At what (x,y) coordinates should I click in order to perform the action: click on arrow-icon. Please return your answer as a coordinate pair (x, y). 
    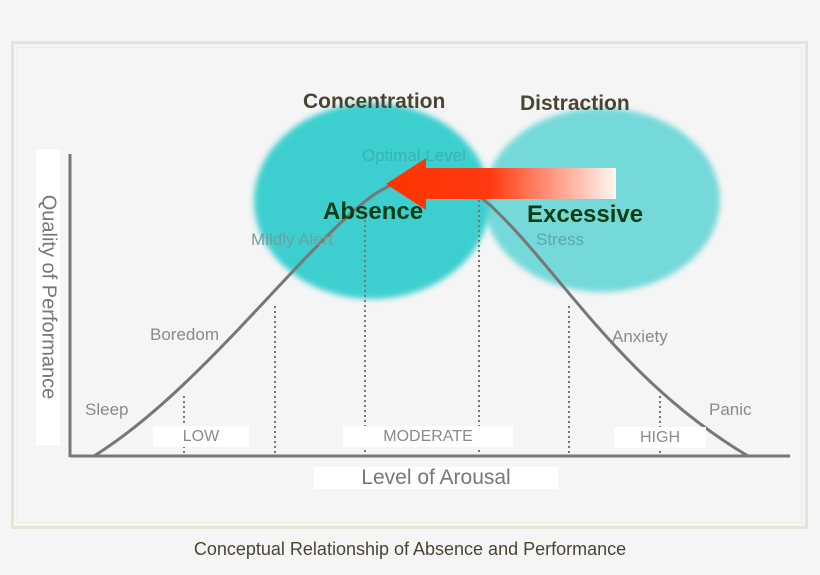
    Looking at the image, I should click on (501, 184).